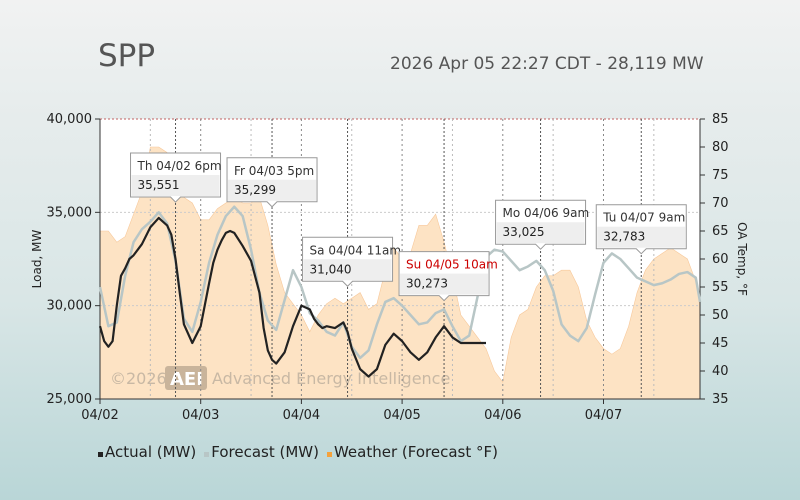  Describe the element at coordinates (720, 203) in the screenshot. I see `y2-tick-label: 70` at that location.